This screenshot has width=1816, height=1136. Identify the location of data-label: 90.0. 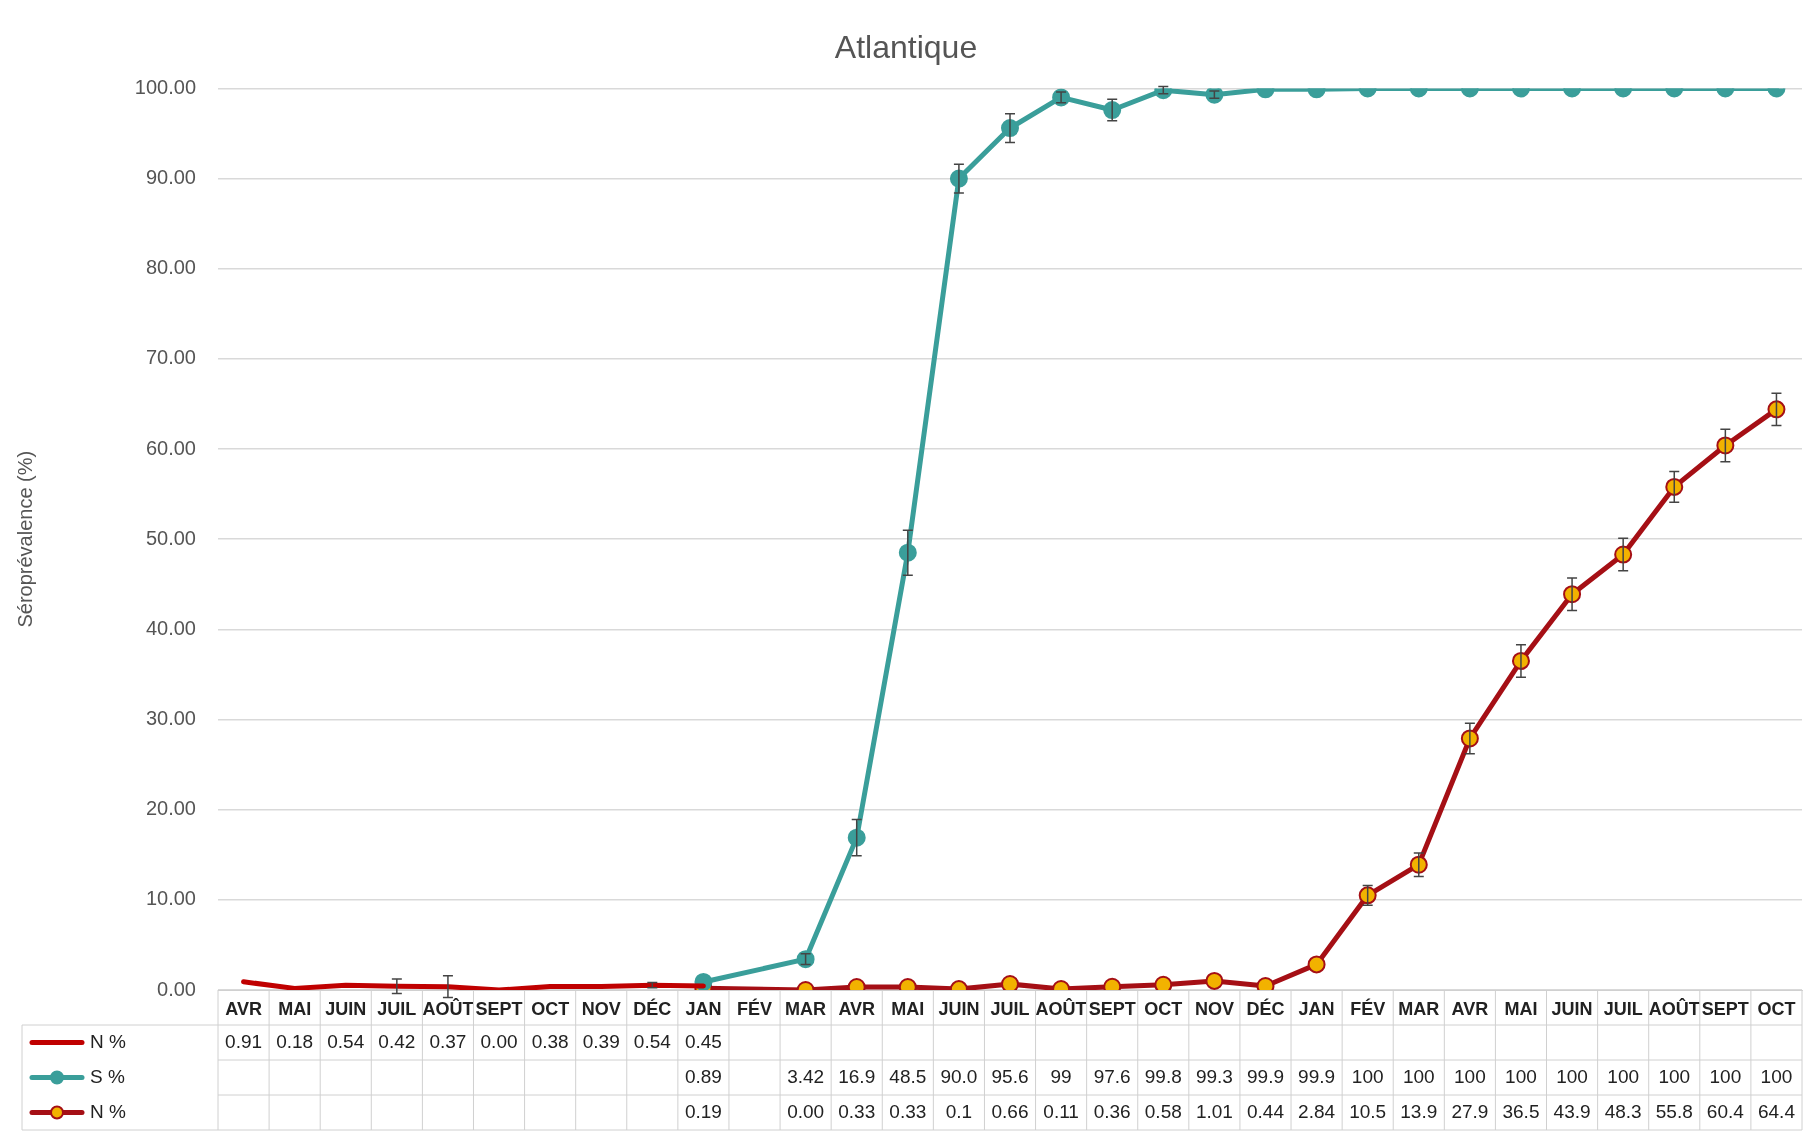
(959, 1076).